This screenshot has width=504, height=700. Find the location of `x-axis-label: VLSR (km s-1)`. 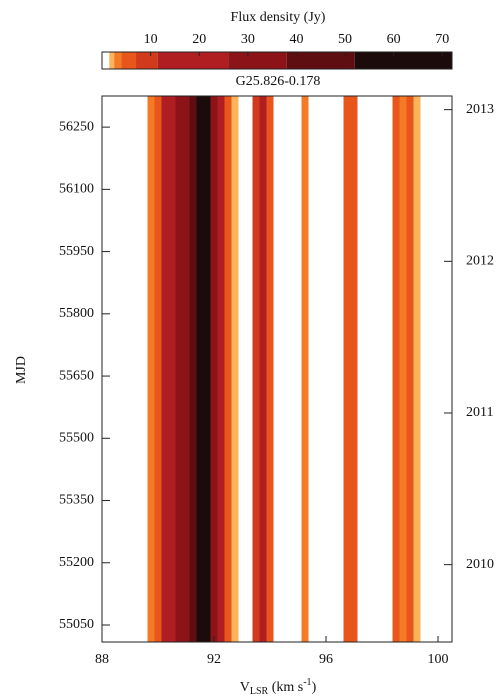

x-axis-label: VLSR (km s-1) is located at coordinates (278, 687).